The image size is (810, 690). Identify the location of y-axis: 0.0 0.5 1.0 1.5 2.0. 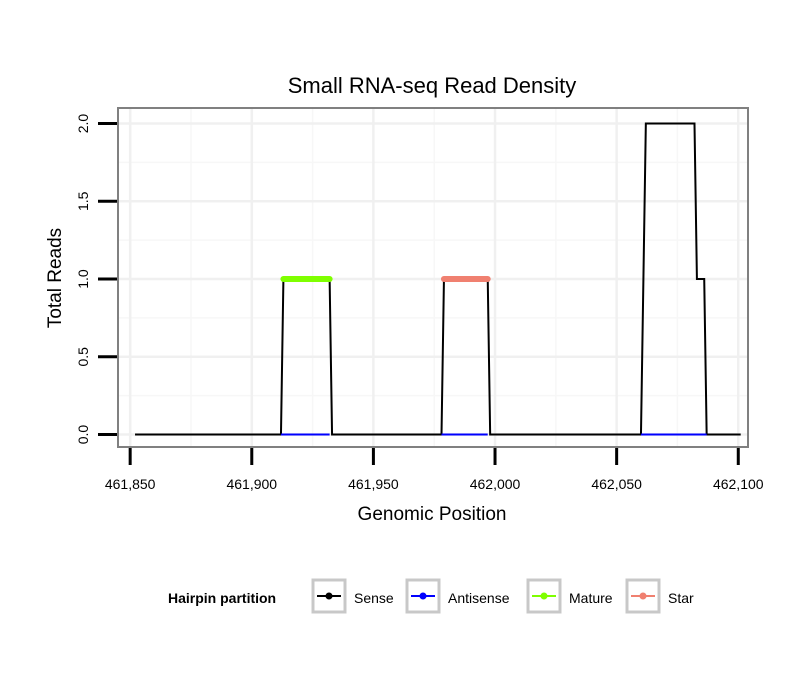
(96, 279).